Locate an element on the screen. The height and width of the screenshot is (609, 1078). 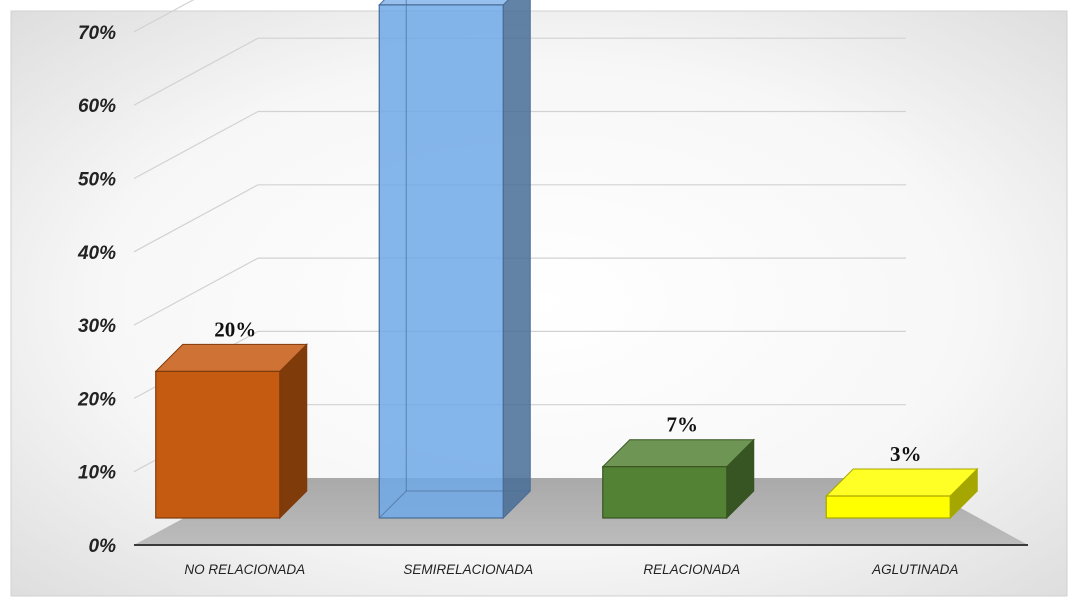
data-label: 20% is located at coordinates (235, 329).